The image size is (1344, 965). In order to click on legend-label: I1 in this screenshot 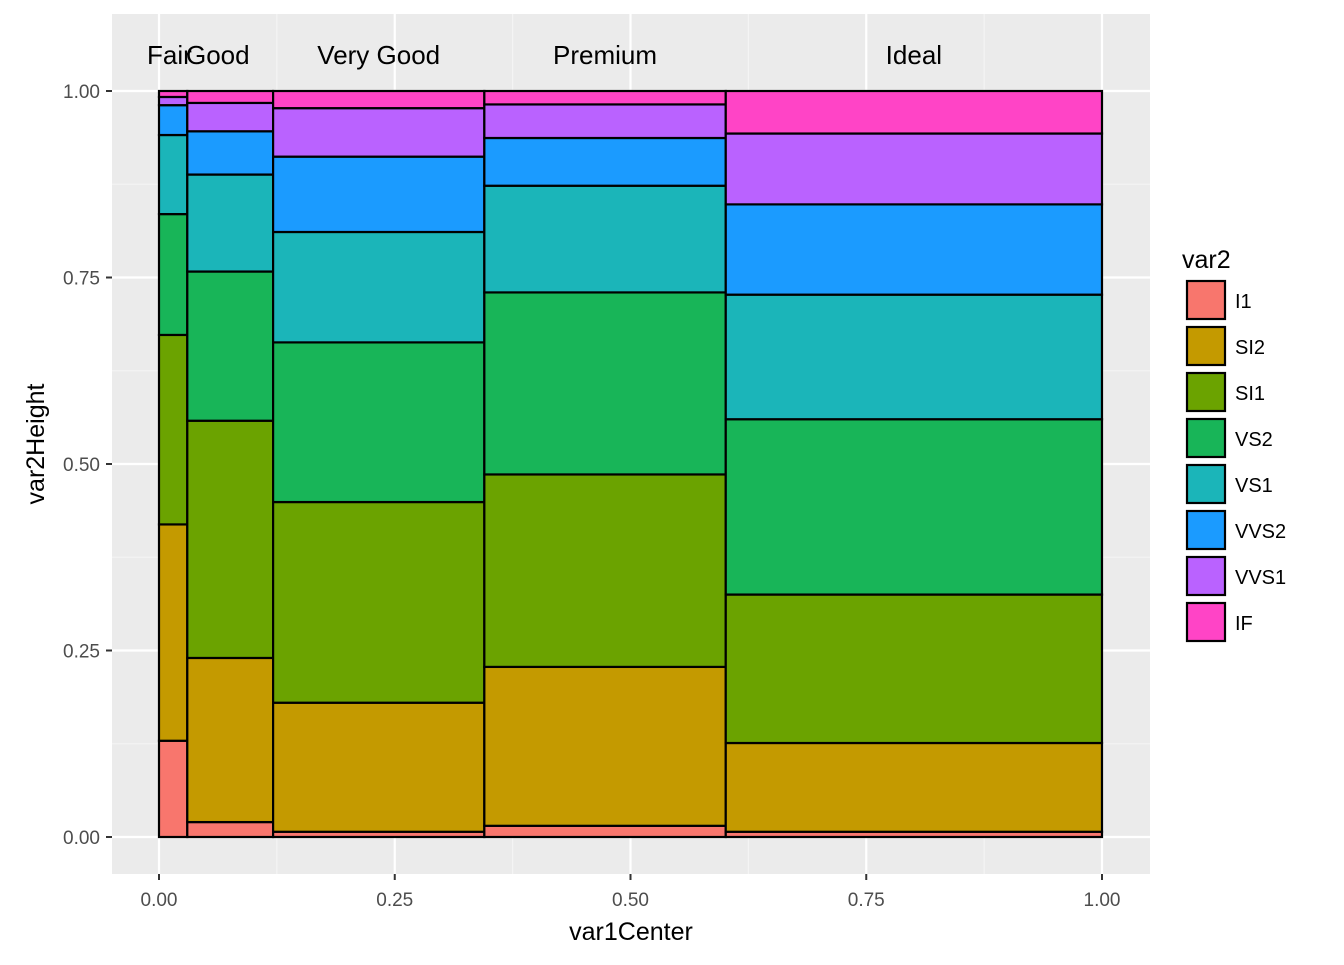, I will do `click(1243, 302)`.